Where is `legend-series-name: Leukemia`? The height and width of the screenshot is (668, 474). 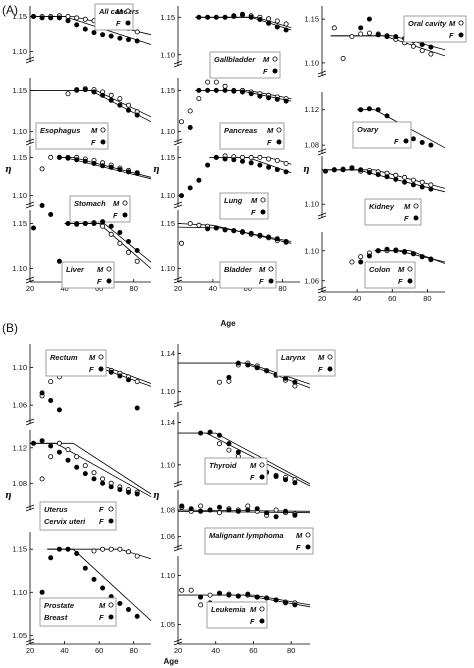
legend-series-name: Leukemia is located at coordinates (228, 609).